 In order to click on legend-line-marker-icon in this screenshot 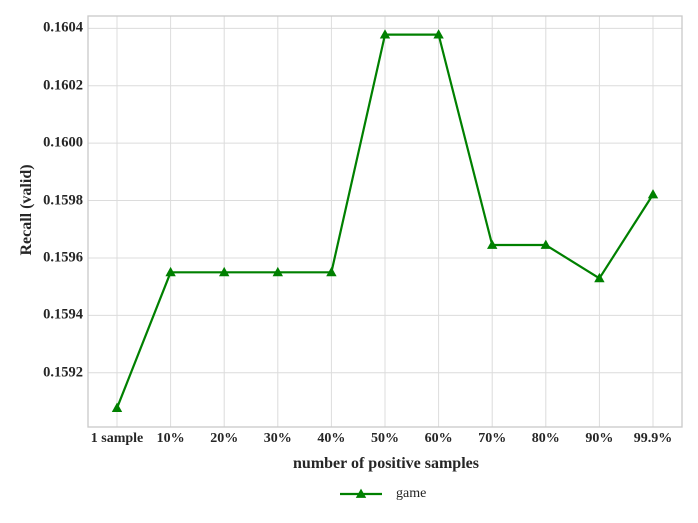, I will do `click(361, 493)`.